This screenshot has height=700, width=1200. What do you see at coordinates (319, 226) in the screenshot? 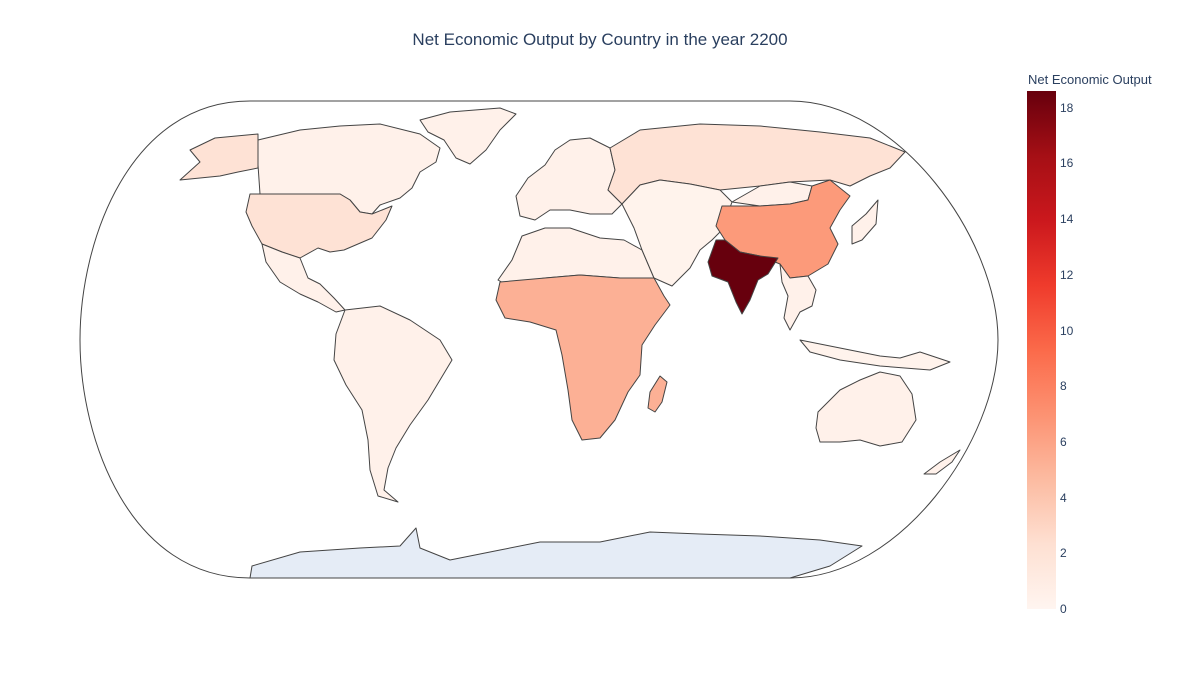
I see `country-united-states` at bounding box center [319, 226].